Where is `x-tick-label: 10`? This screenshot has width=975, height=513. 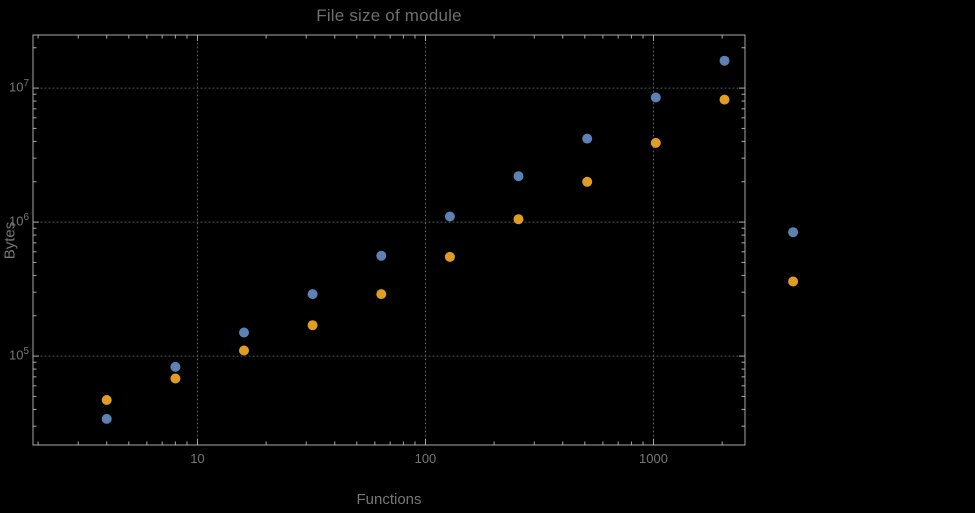 x-tick-label: 10 is located at coordinates (197, 458).